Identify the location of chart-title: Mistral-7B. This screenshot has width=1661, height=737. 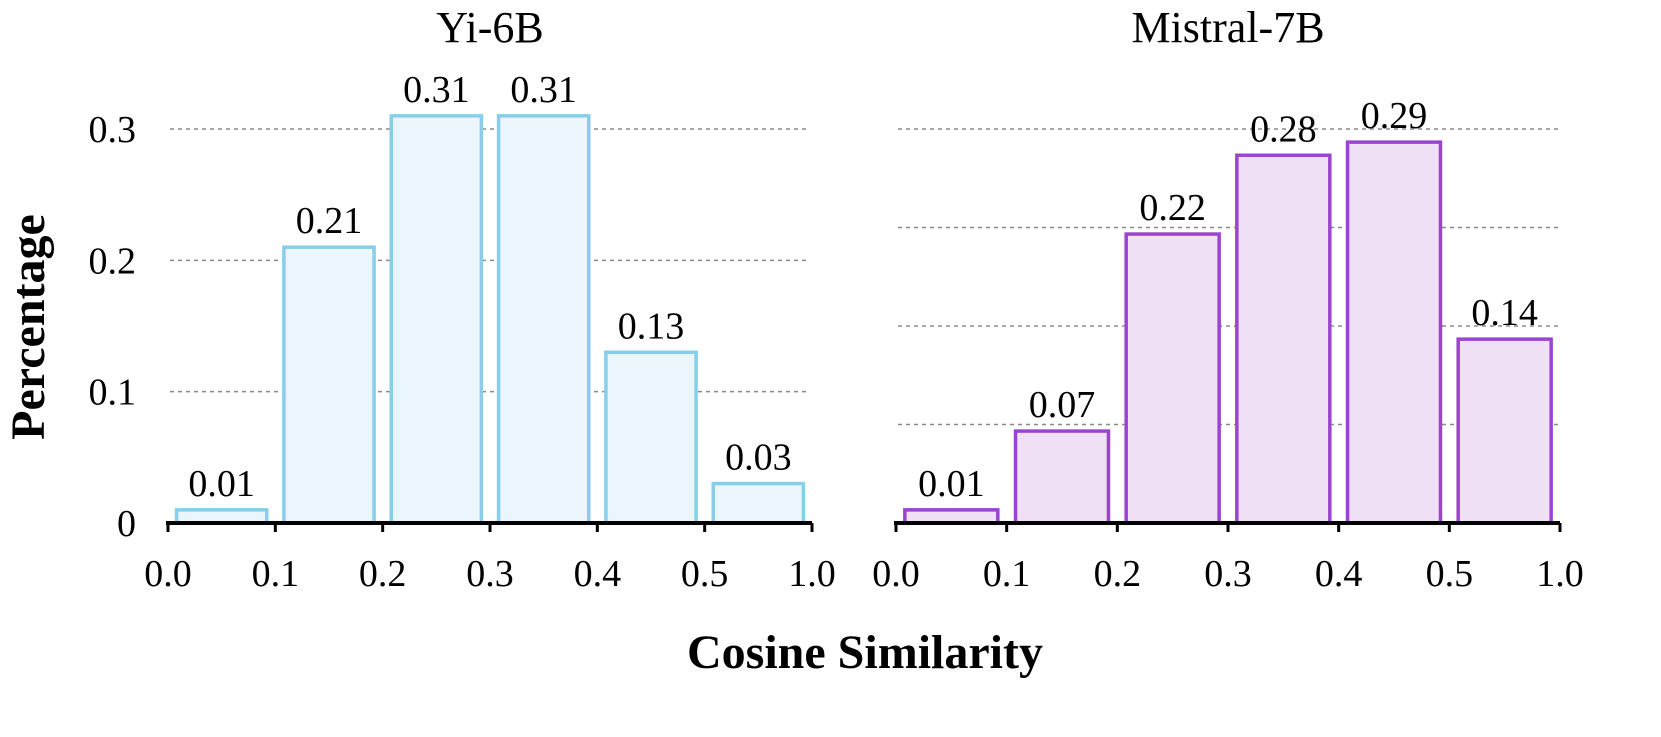
(1227, 27).